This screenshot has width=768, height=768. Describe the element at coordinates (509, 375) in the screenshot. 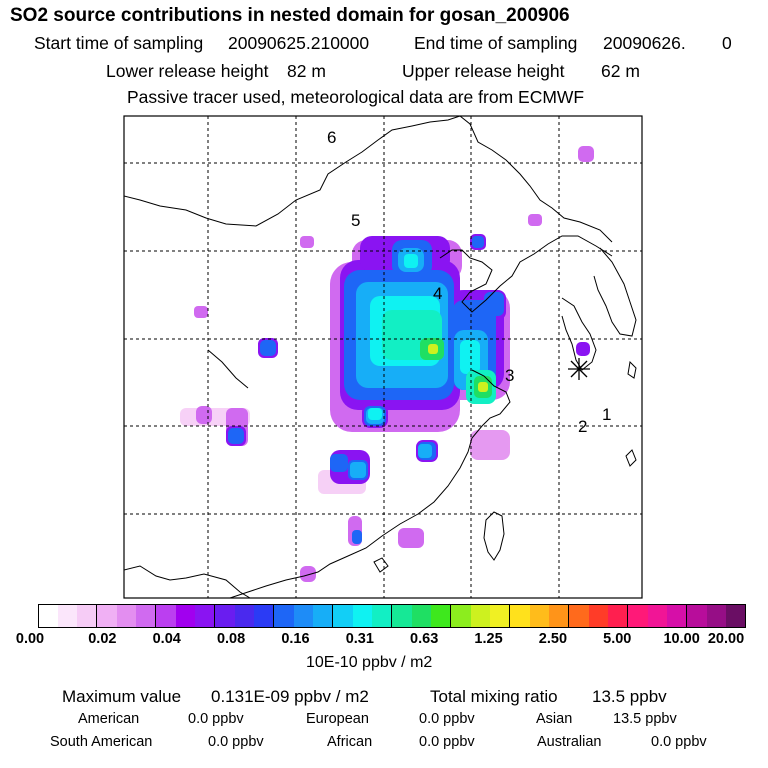

I see `region-label-3: 3` at that location.